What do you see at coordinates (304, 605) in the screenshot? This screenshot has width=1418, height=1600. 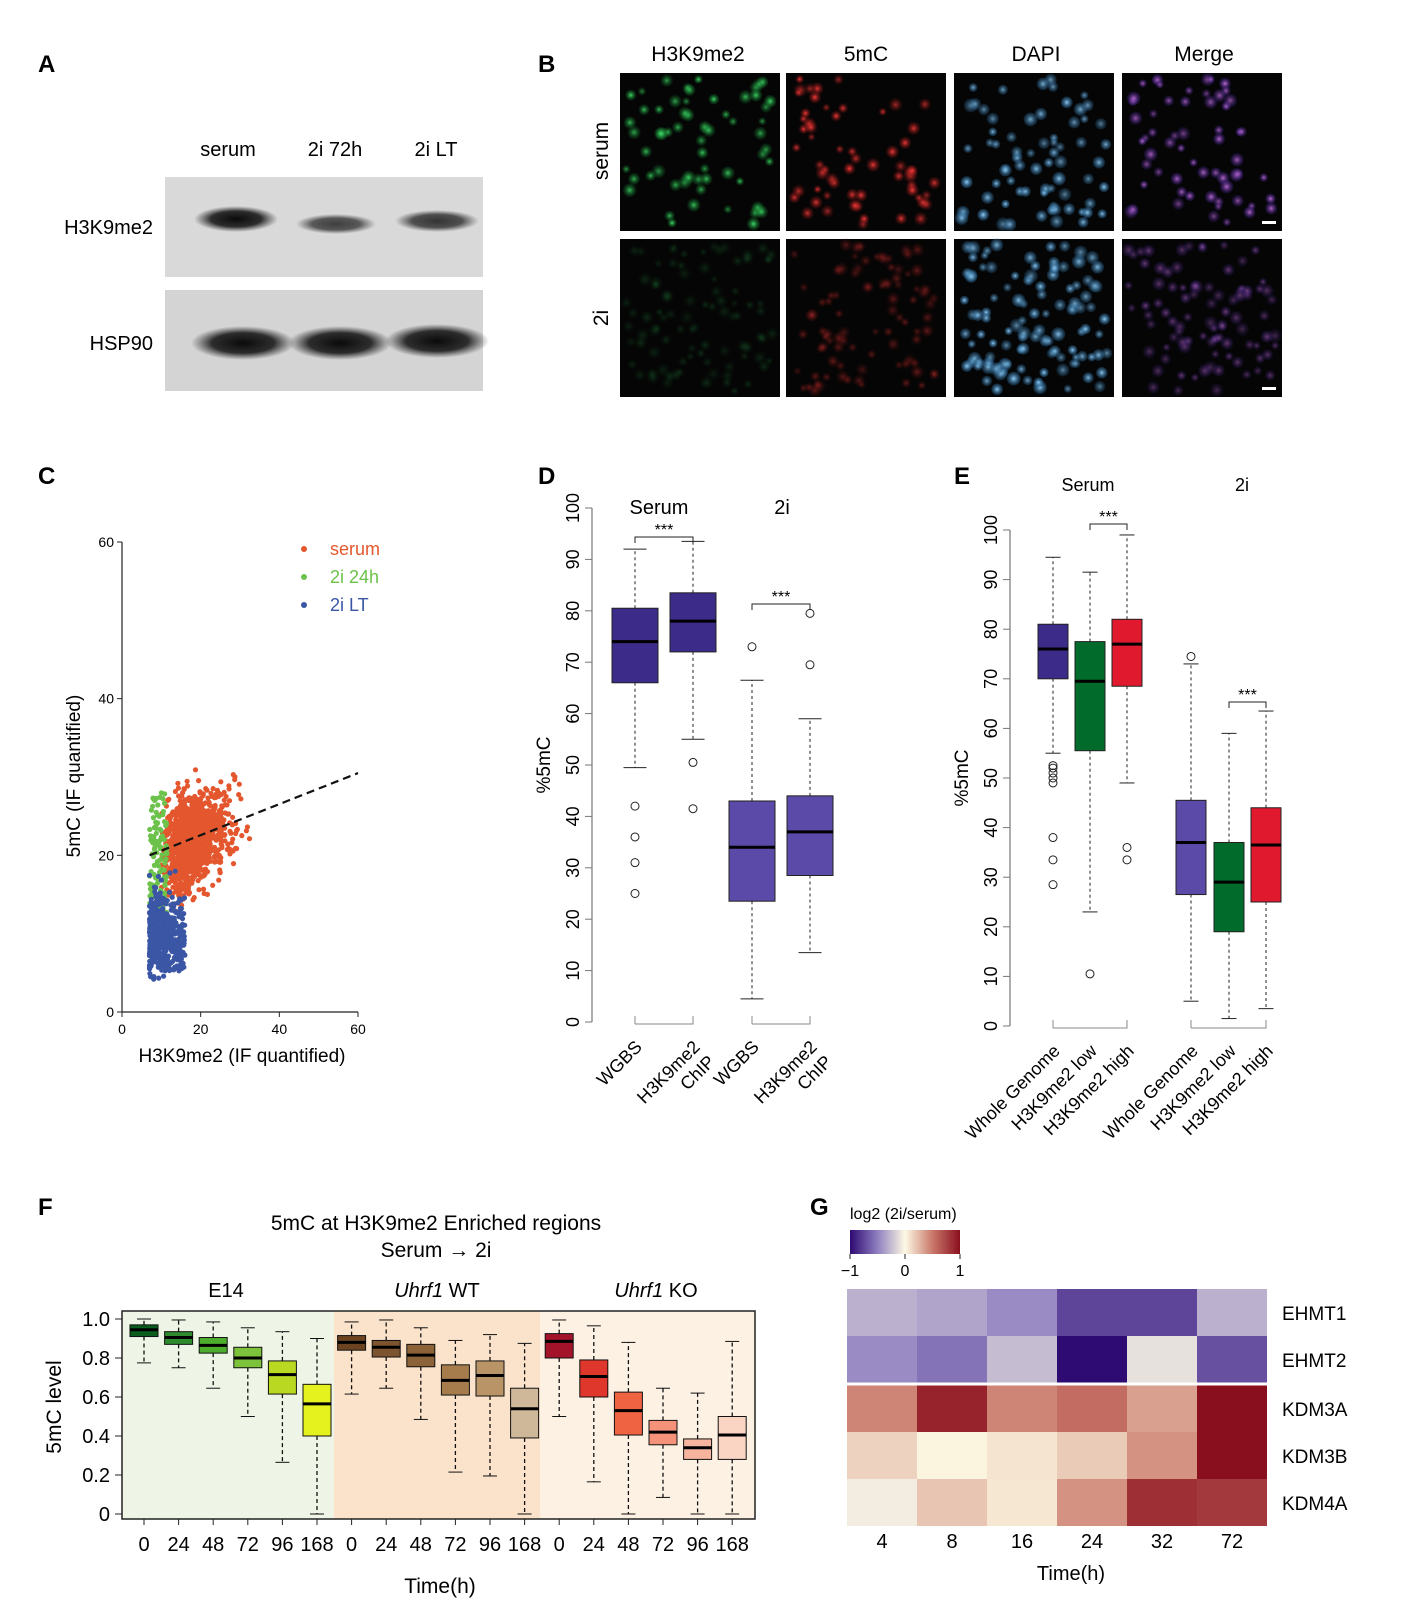 I see `legend-dot` at bounding box center [304, 605].